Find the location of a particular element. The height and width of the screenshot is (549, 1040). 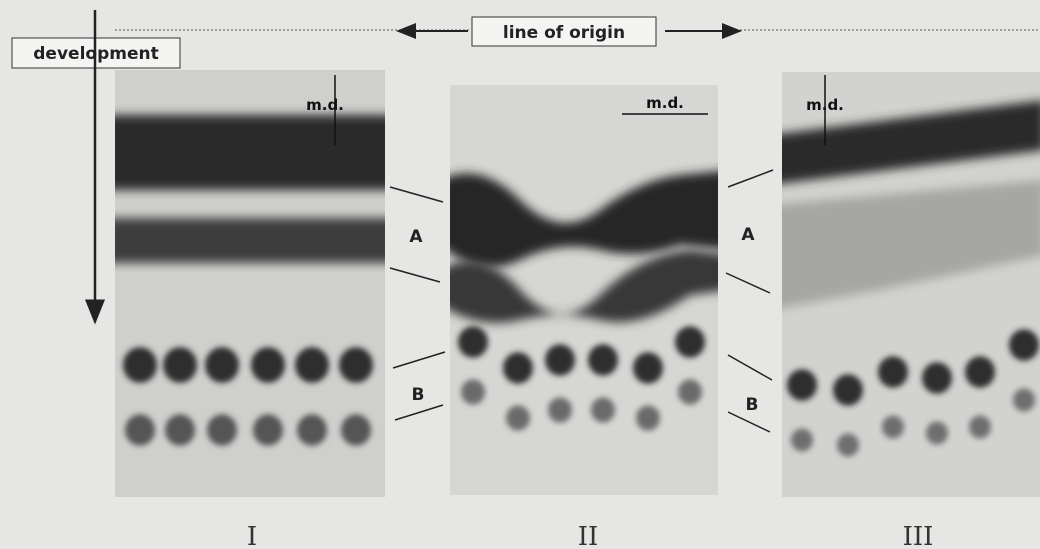

line-of-origin: line of origin is located at coordinates (564, 33).